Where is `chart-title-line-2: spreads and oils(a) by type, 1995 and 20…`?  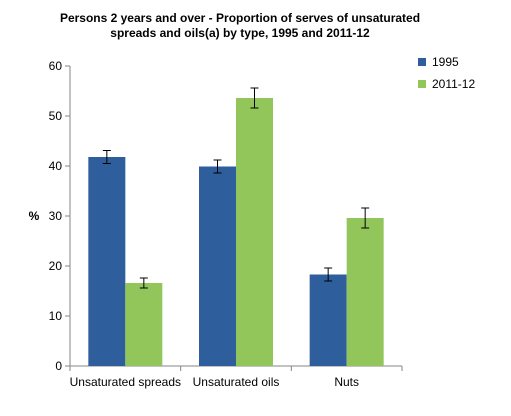 chart-title-line-2: spreads and oils(a) by type, 1995 and 20… is located at coordinates (240, 33).